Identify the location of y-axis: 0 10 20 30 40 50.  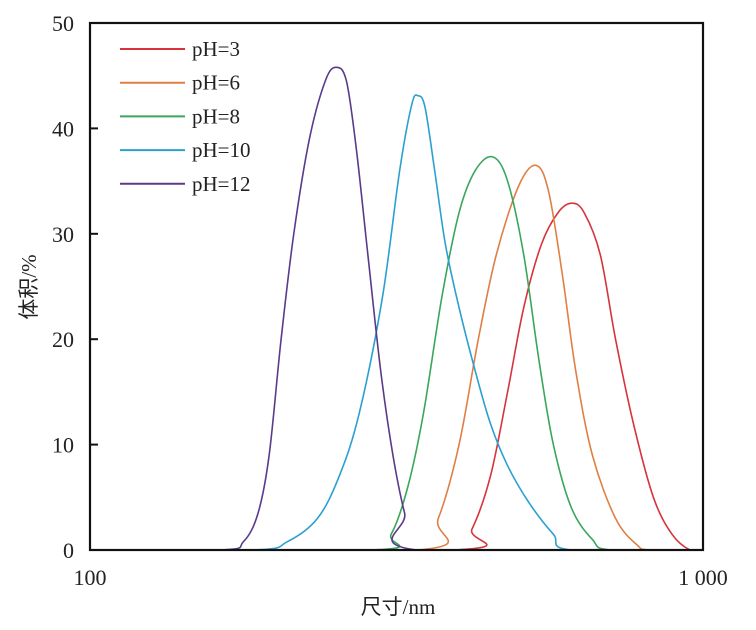
(75, 287).